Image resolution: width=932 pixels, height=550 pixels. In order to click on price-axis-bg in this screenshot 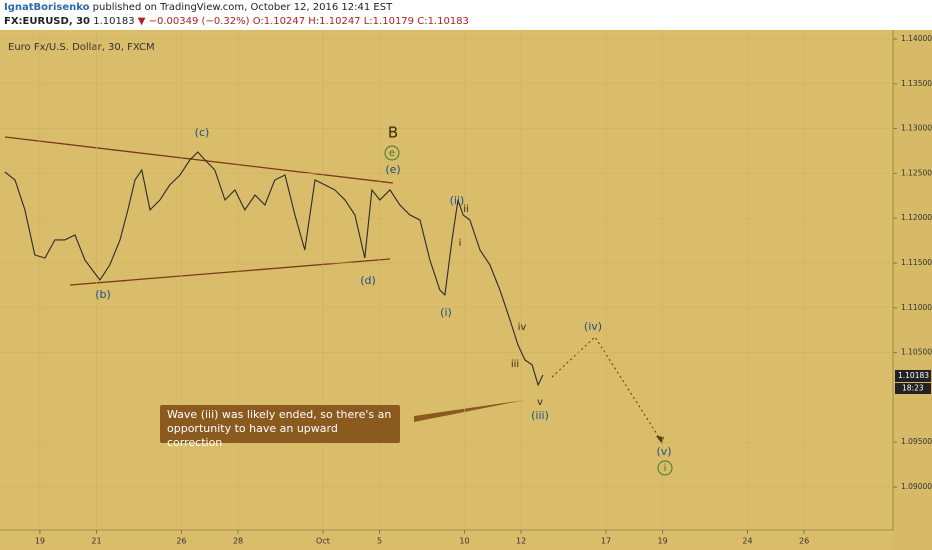, I will do `click(912, 290)`.